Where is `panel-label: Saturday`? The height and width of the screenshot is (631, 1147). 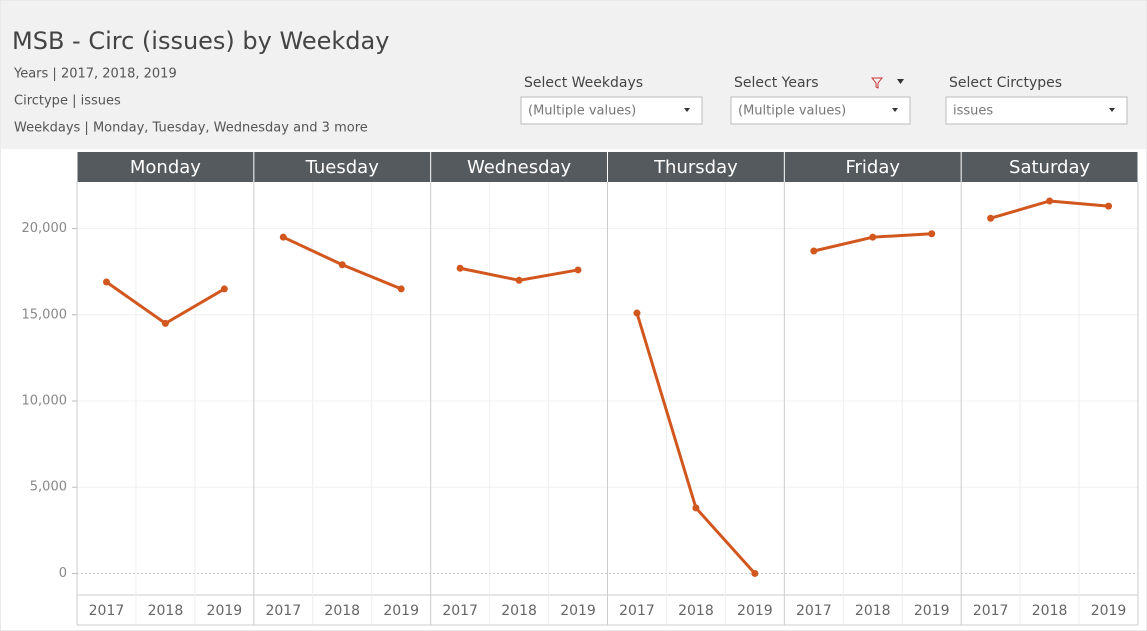 panel-label: Saturday is located at coordinates (1049, 167).